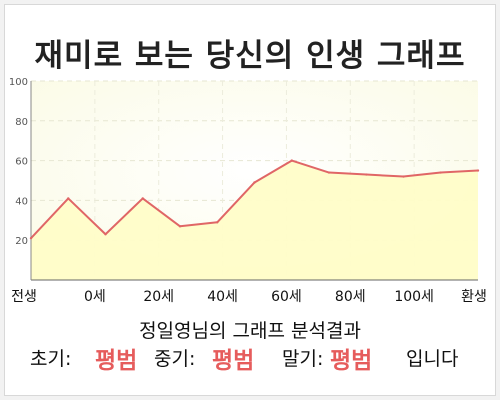  Describe the element at coordinates (351, 361) in the screenshot. I see `late-value: 평범` at that location.